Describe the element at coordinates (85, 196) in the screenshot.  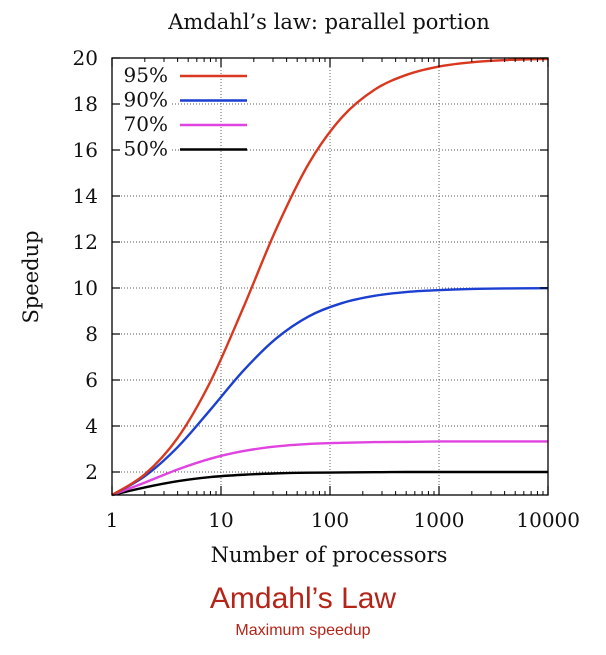
I see `y-tick-label: 14` at that location.